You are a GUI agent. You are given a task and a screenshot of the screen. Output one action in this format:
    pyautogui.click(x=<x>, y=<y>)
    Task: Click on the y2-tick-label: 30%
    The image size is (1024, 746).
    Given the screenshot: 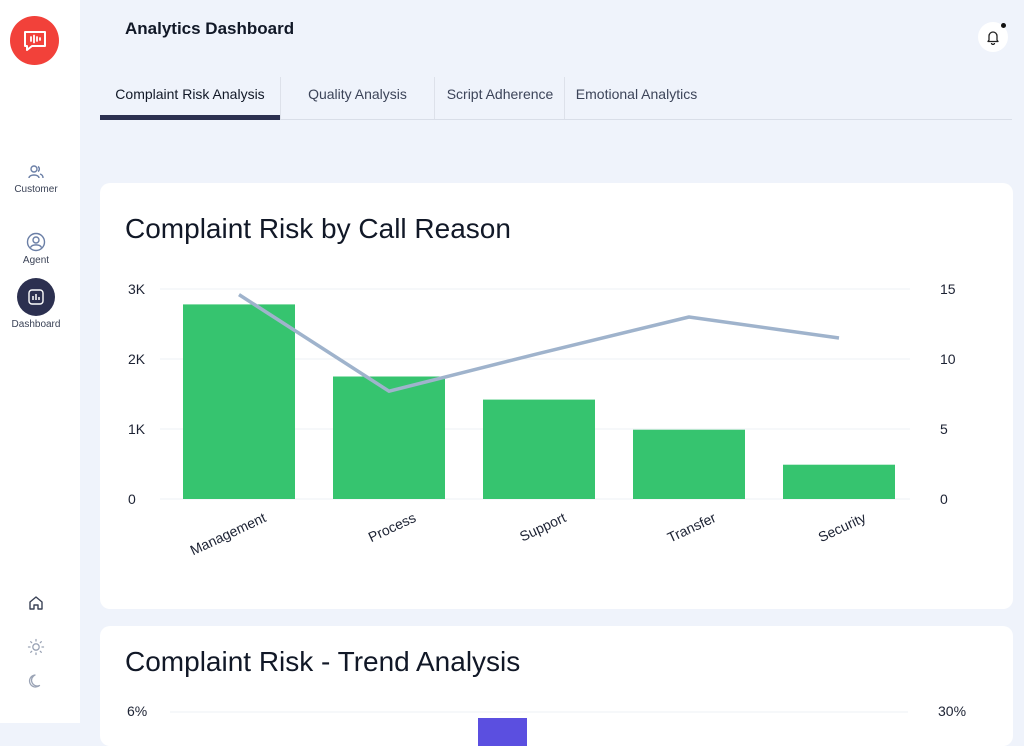 What is the action you would take?
    pyautogui.click(x=952, y=711)
    